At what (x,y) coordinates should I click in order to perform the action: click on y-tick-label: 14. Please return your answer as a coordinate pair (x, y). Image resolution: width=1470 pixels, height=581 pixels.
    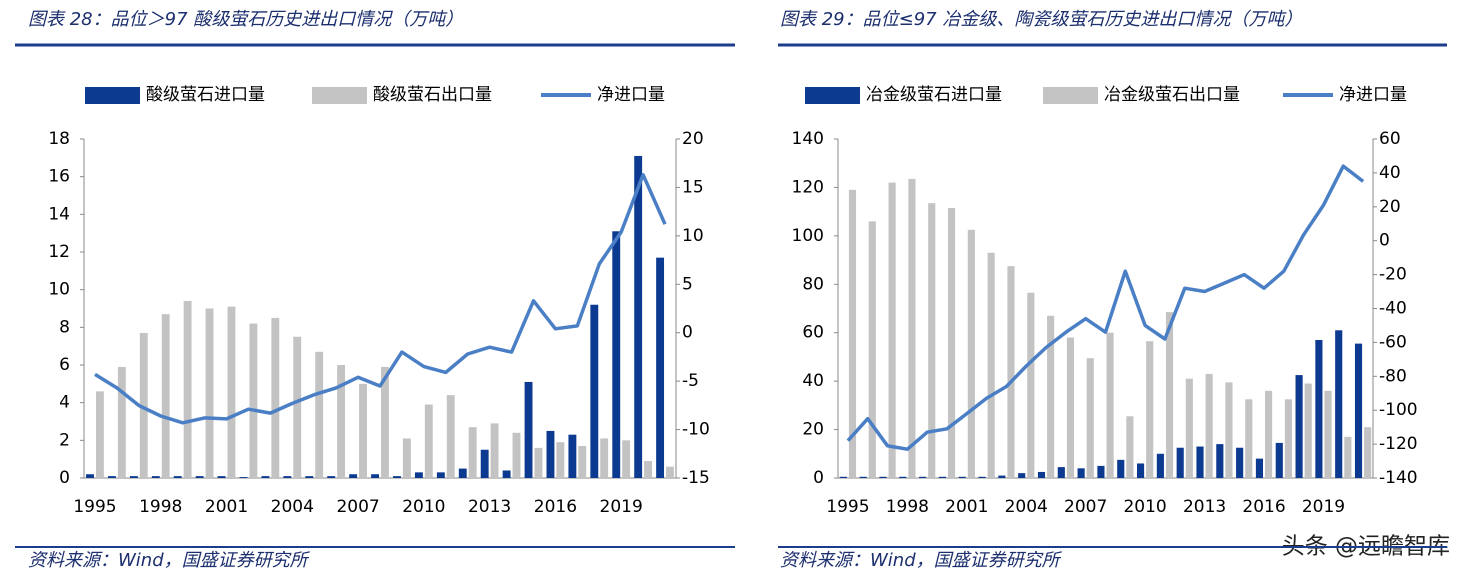
    Looking at the image, I should click on (59, 214).